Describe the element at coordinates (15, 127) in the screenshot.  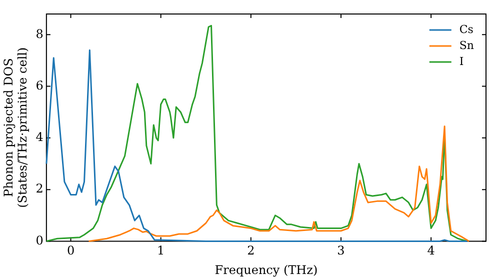
I see `y-axis-title: Phonon projected DOS (States/THz·primitive cell)` at that location.